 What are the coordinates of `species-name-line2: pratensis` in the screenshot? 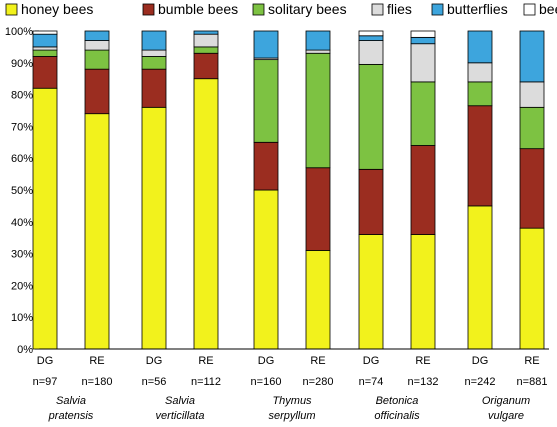 It's located at (71, 416).